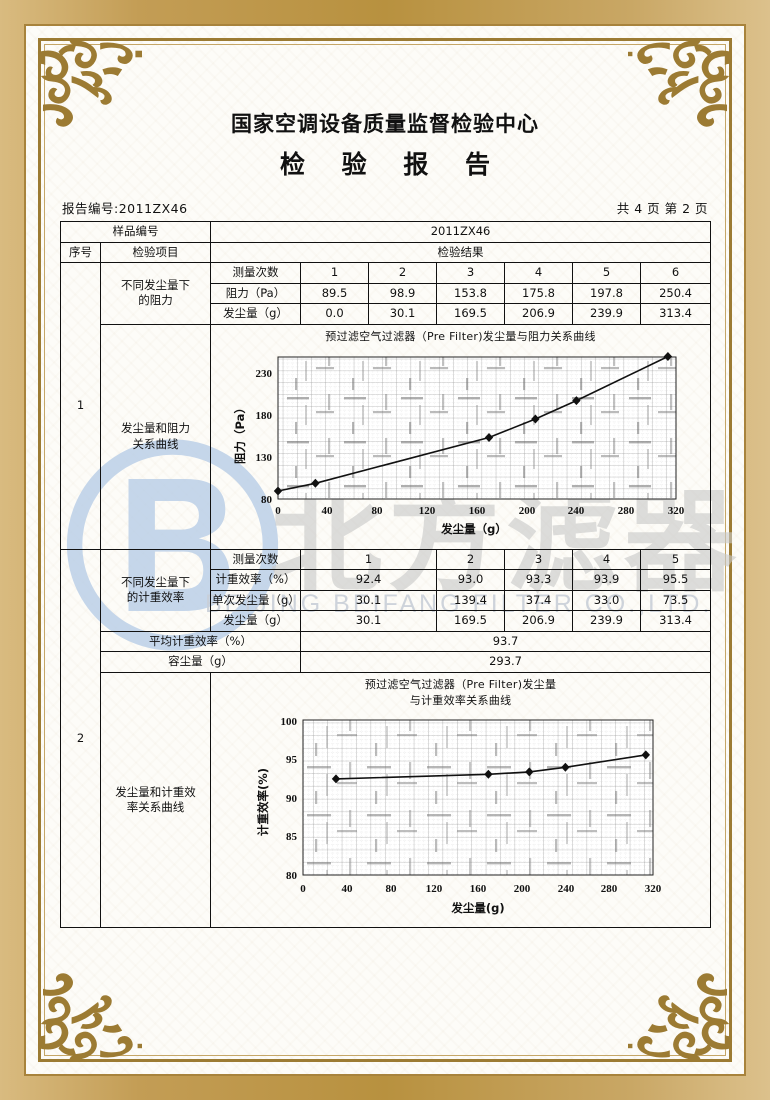 This screenshot has height=1100, width=770. What do you see at coordinates (606, 580) in the screenshot?
I see `row2-eff-4: 93.9` at bounding box center [606, 580].